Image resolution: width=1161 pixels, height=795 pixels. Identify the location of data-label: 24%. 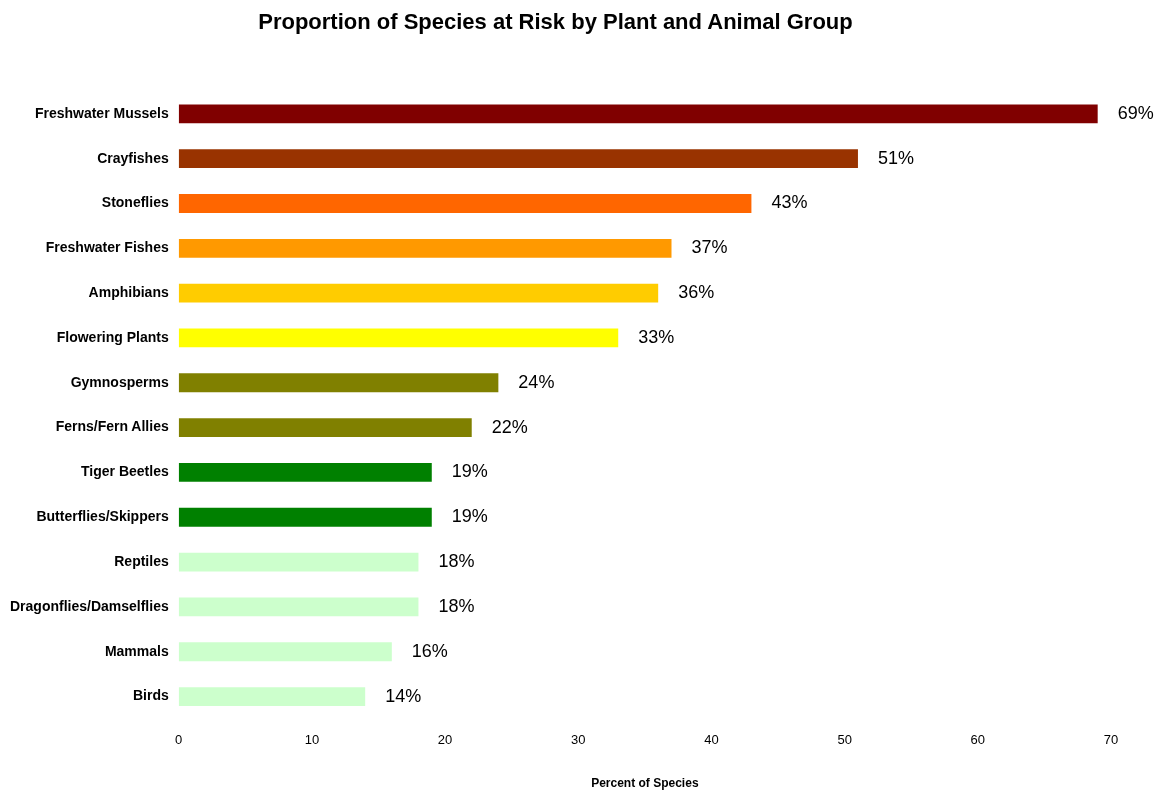
(536, 381).